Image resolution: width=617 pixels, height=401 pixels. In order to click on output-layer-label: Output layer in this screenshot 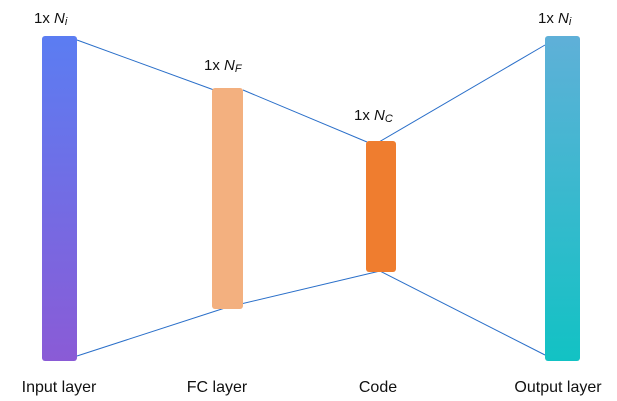, I will do `click(558, 387)`.